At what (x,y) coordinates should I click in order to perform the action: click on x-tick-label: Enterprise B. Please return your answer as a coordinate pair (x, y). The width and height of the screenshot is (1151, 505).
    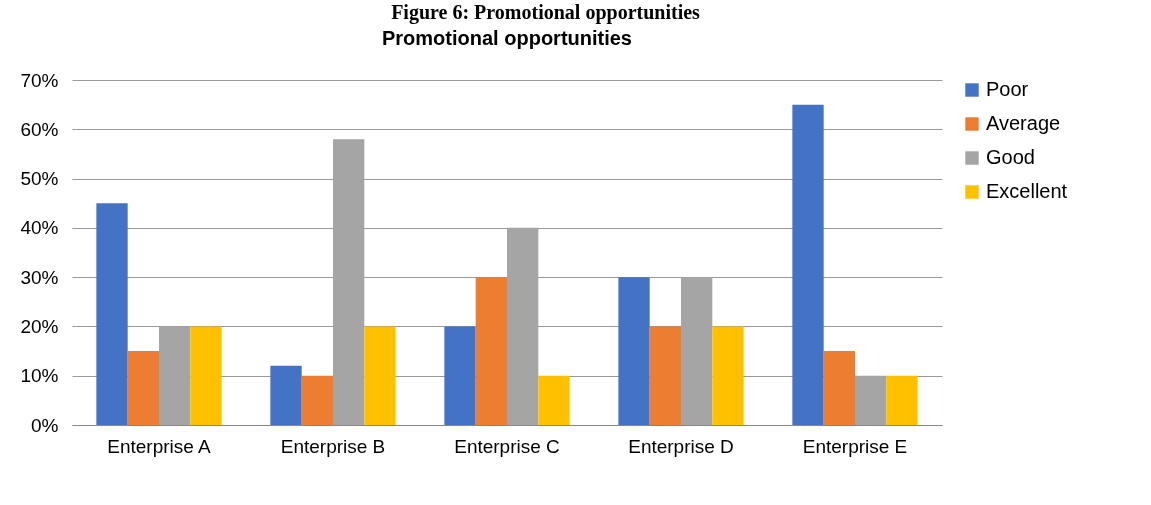
    Looking at the image, I should click on (333, 446).